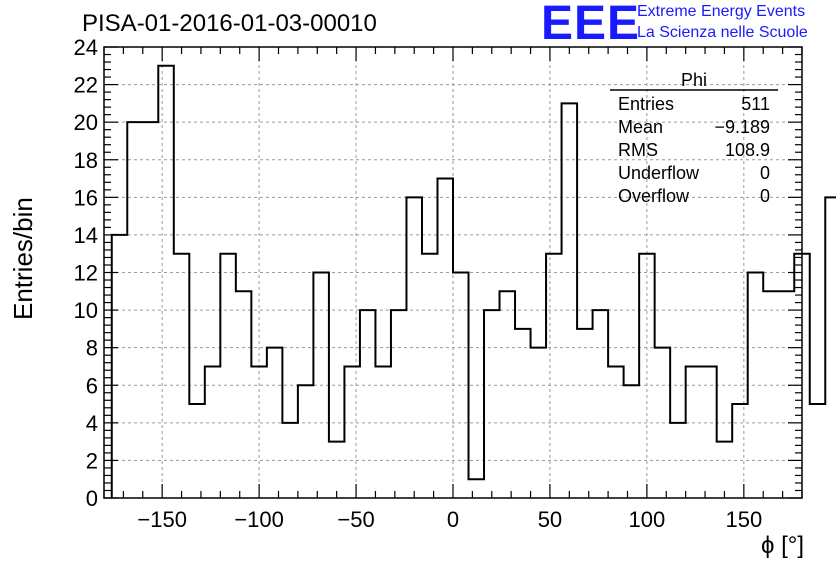 The width and height of the screenshot is (836, 572). Describe the element at coordinates (229, 23) in the screenshot. I see `histogram-title: PISA-01-2016-01-03-00010` at that location.